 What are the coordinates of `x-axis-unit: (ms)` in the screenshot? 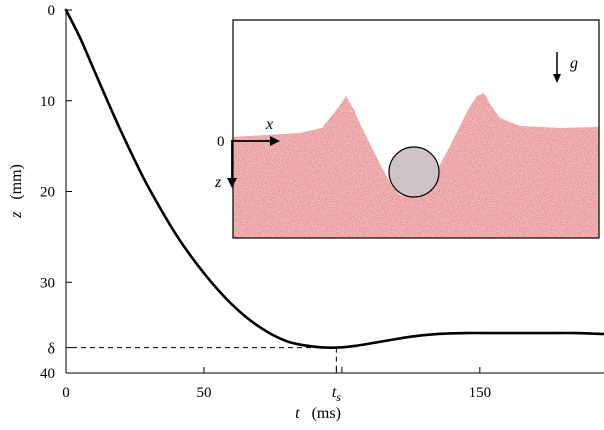 It's located at (326, 413).